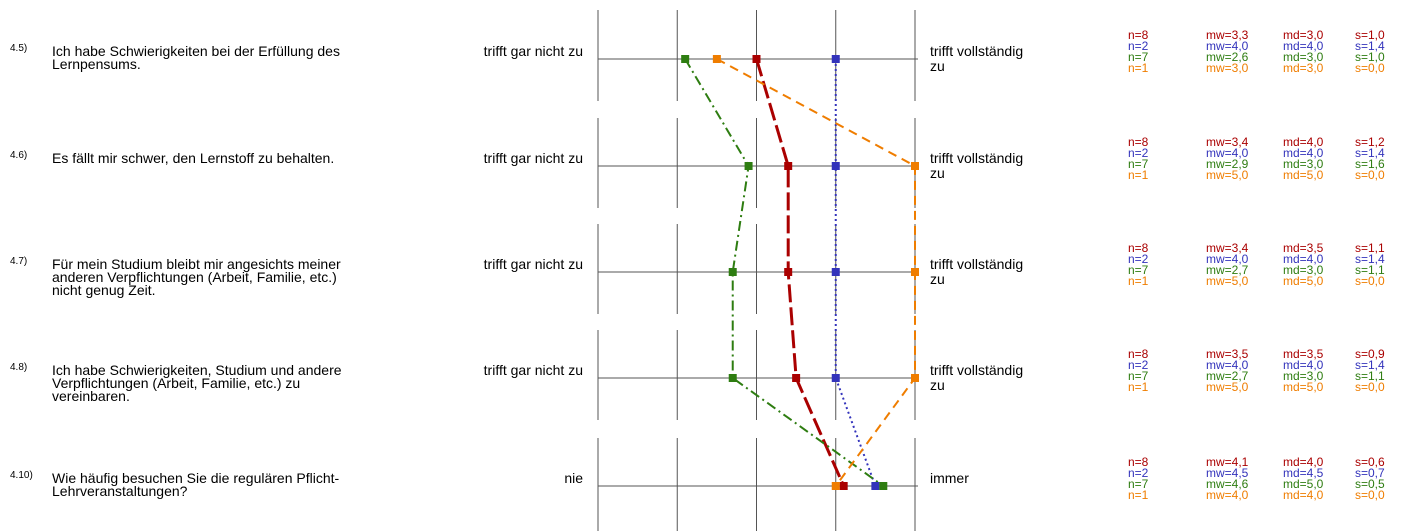 This screenshot has width=1401, height=531. I want to click on question-text: Lernpensums., so click(96, 64).